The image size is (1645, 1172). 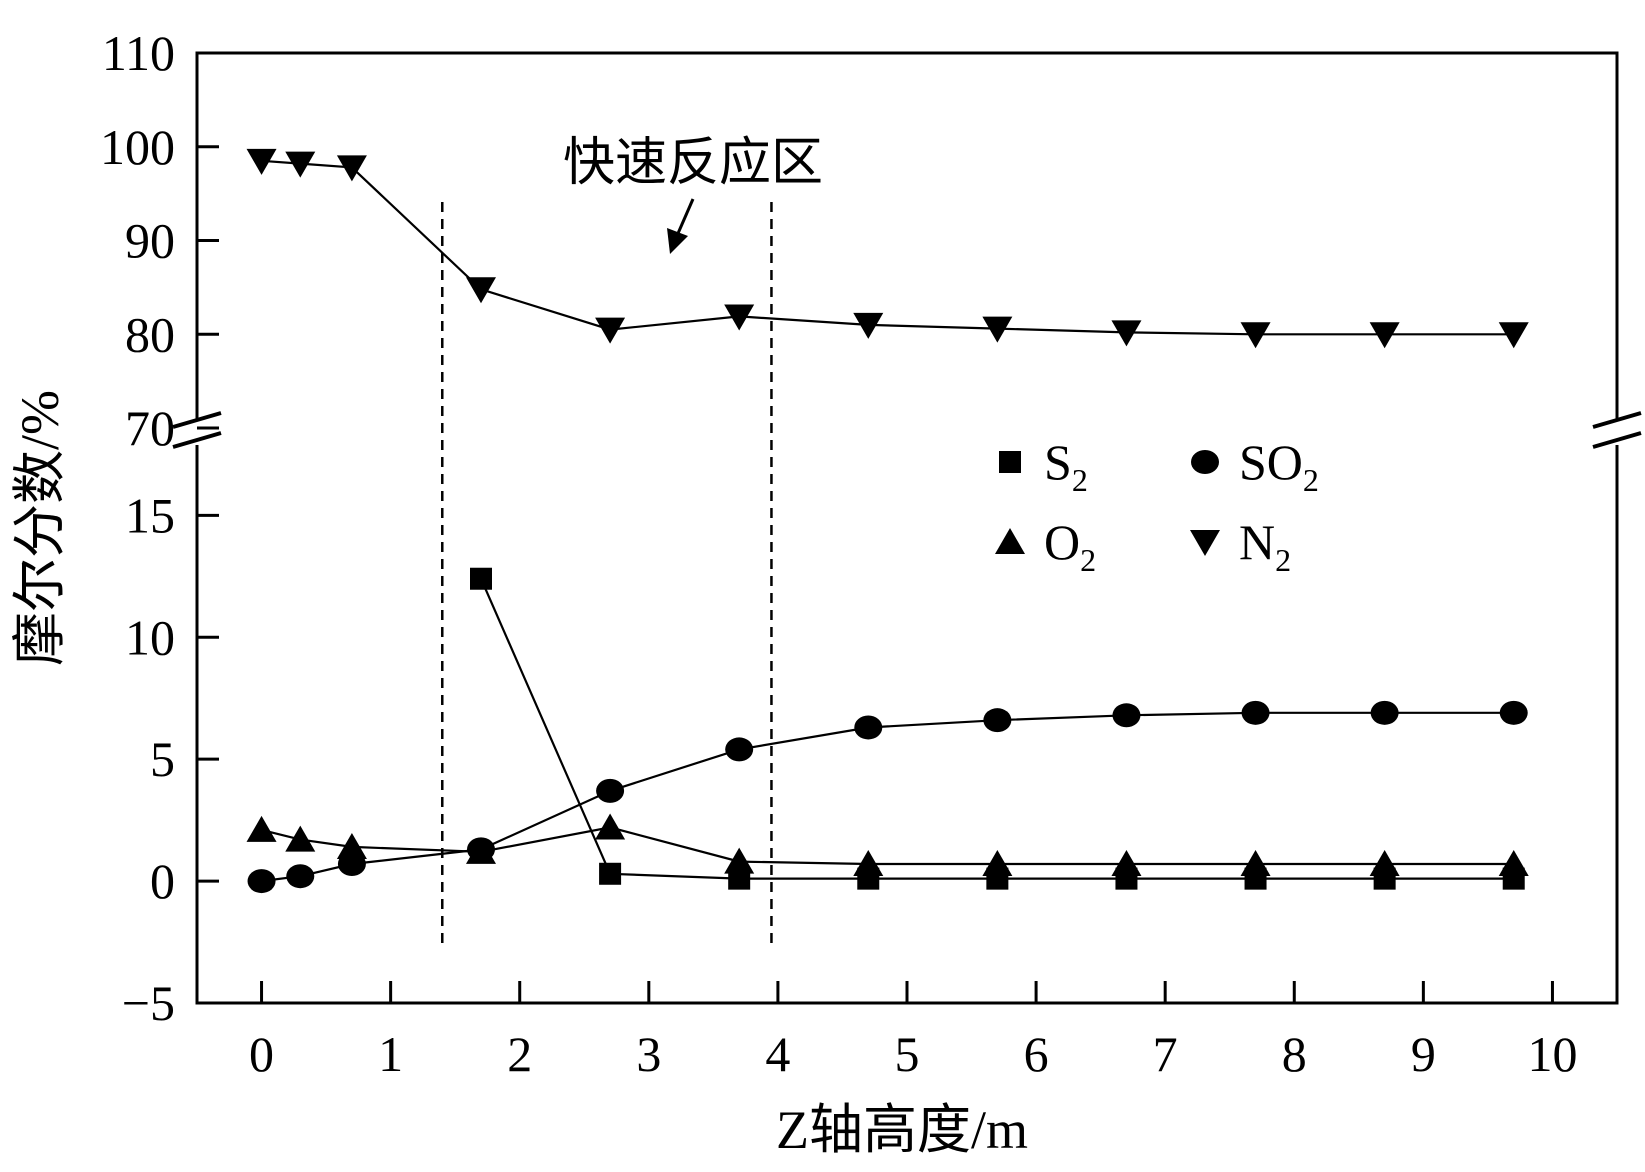 What do you see at coordinates (907, 1054) in the screenshot?
I see `x-tick-label: 5` at bounding box center [907, 1054].